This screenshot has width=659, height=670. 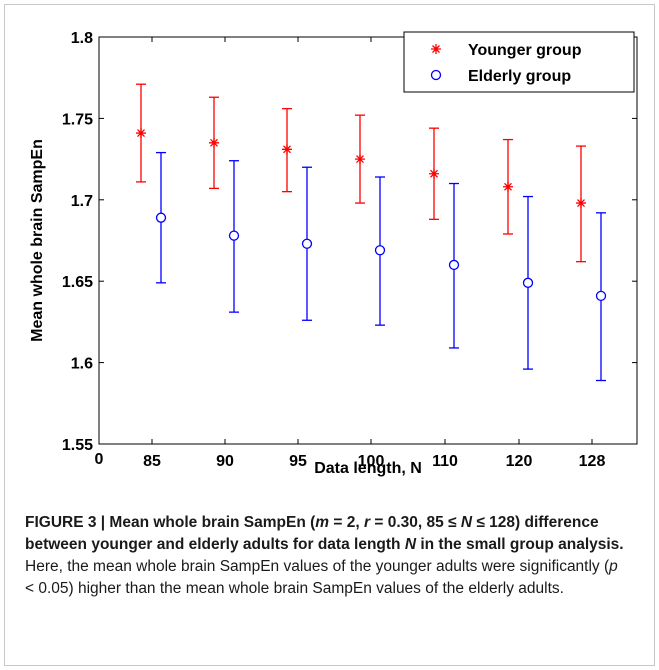 I want to click on y-tick-label: 1.55, so click(x=77, y=445).